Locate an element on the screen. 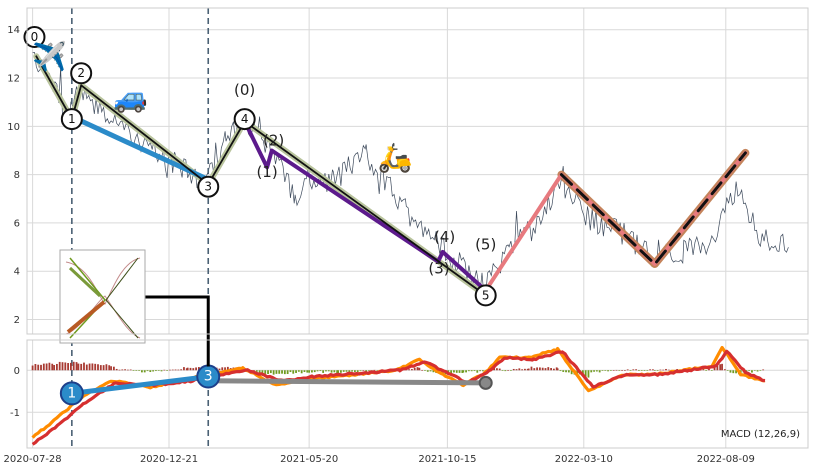 The image size is (814, 475). x-tick-label: 2020-12-21 is located at coordinates (169, 459).